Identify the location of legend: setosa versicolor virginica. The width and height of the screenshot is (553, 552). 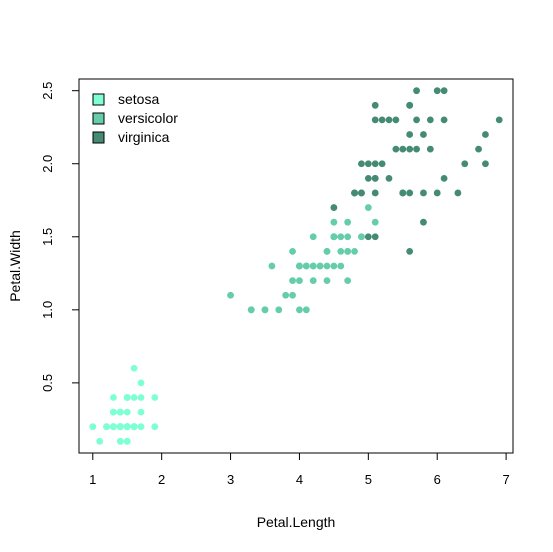
(135, 118).